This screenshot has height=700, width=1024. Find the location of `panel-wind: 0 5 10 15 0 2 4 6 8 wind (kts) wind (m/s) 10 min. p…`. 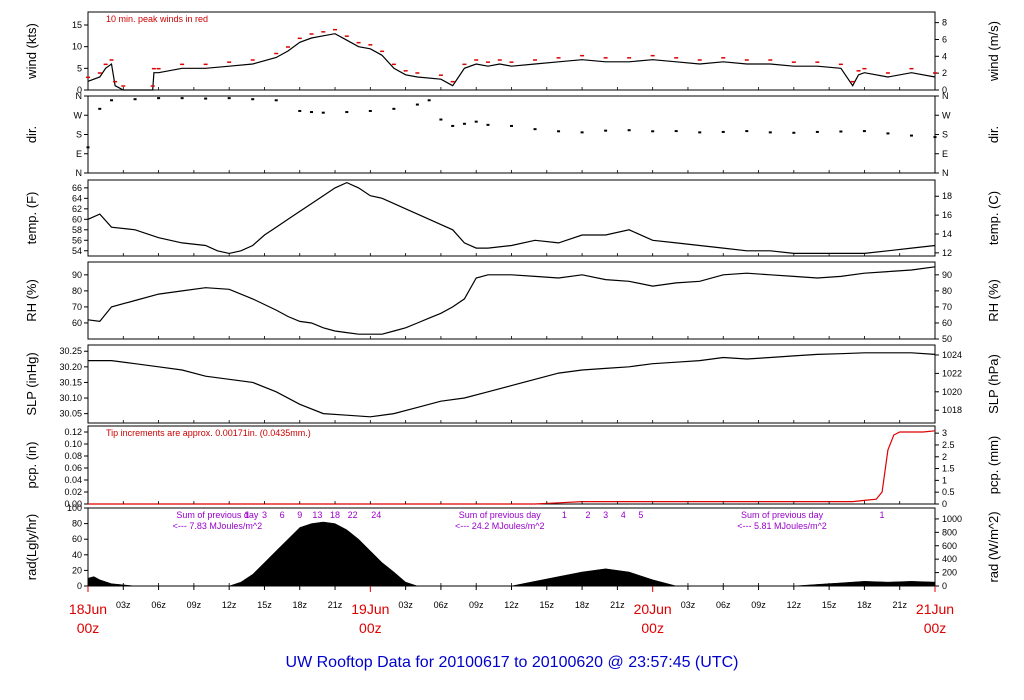

panel-wind: 0 5 10 15 0 2 4 6 8 wind (kts) wind (m/s) 10 min. p… is located at coordinates (512, 53).